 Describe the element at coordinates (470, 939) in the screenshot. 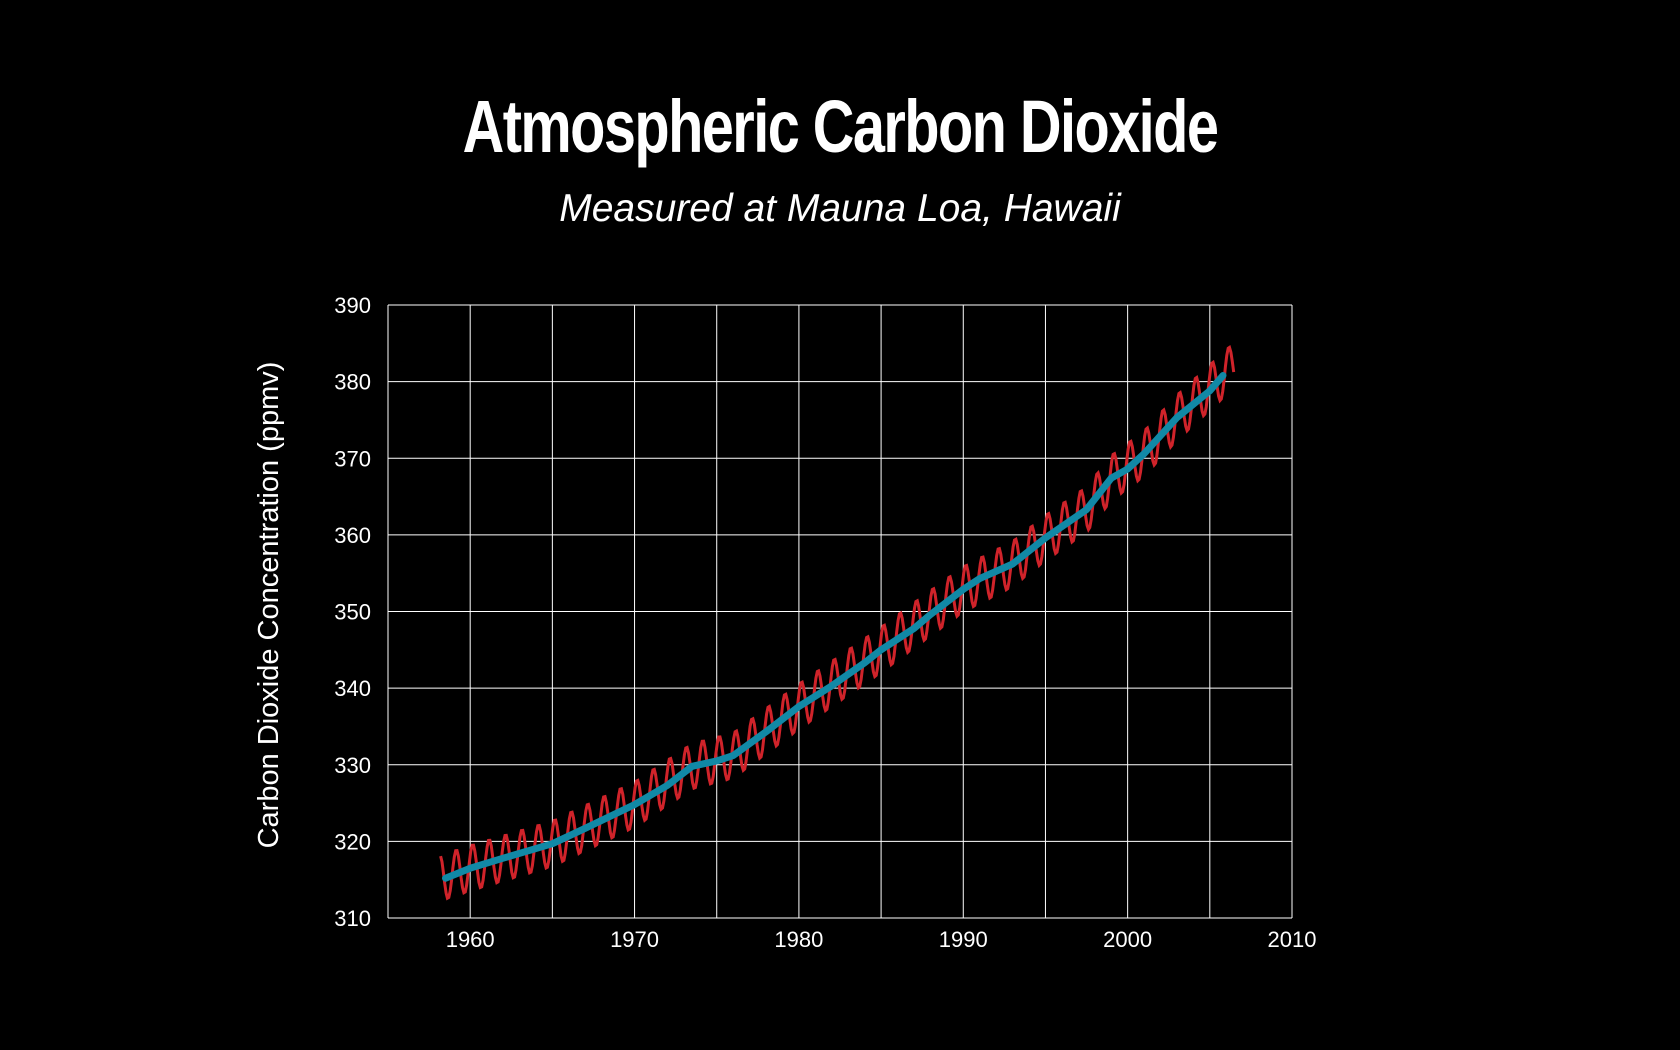

I see `x-tick-label: 1960` at that location.